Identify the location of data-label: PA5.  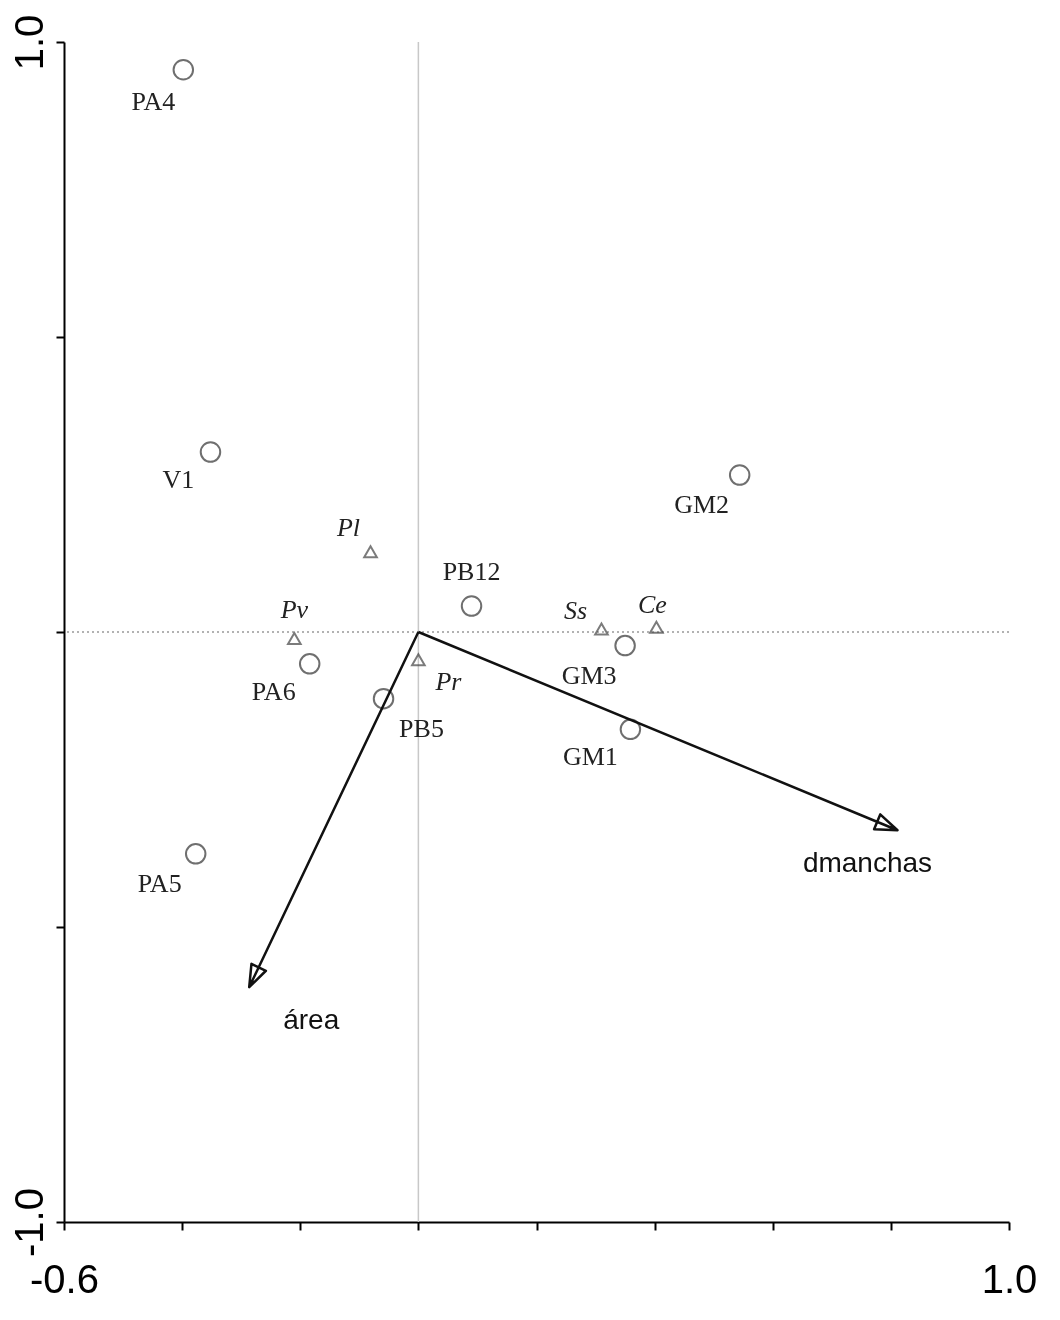
(159, 883).